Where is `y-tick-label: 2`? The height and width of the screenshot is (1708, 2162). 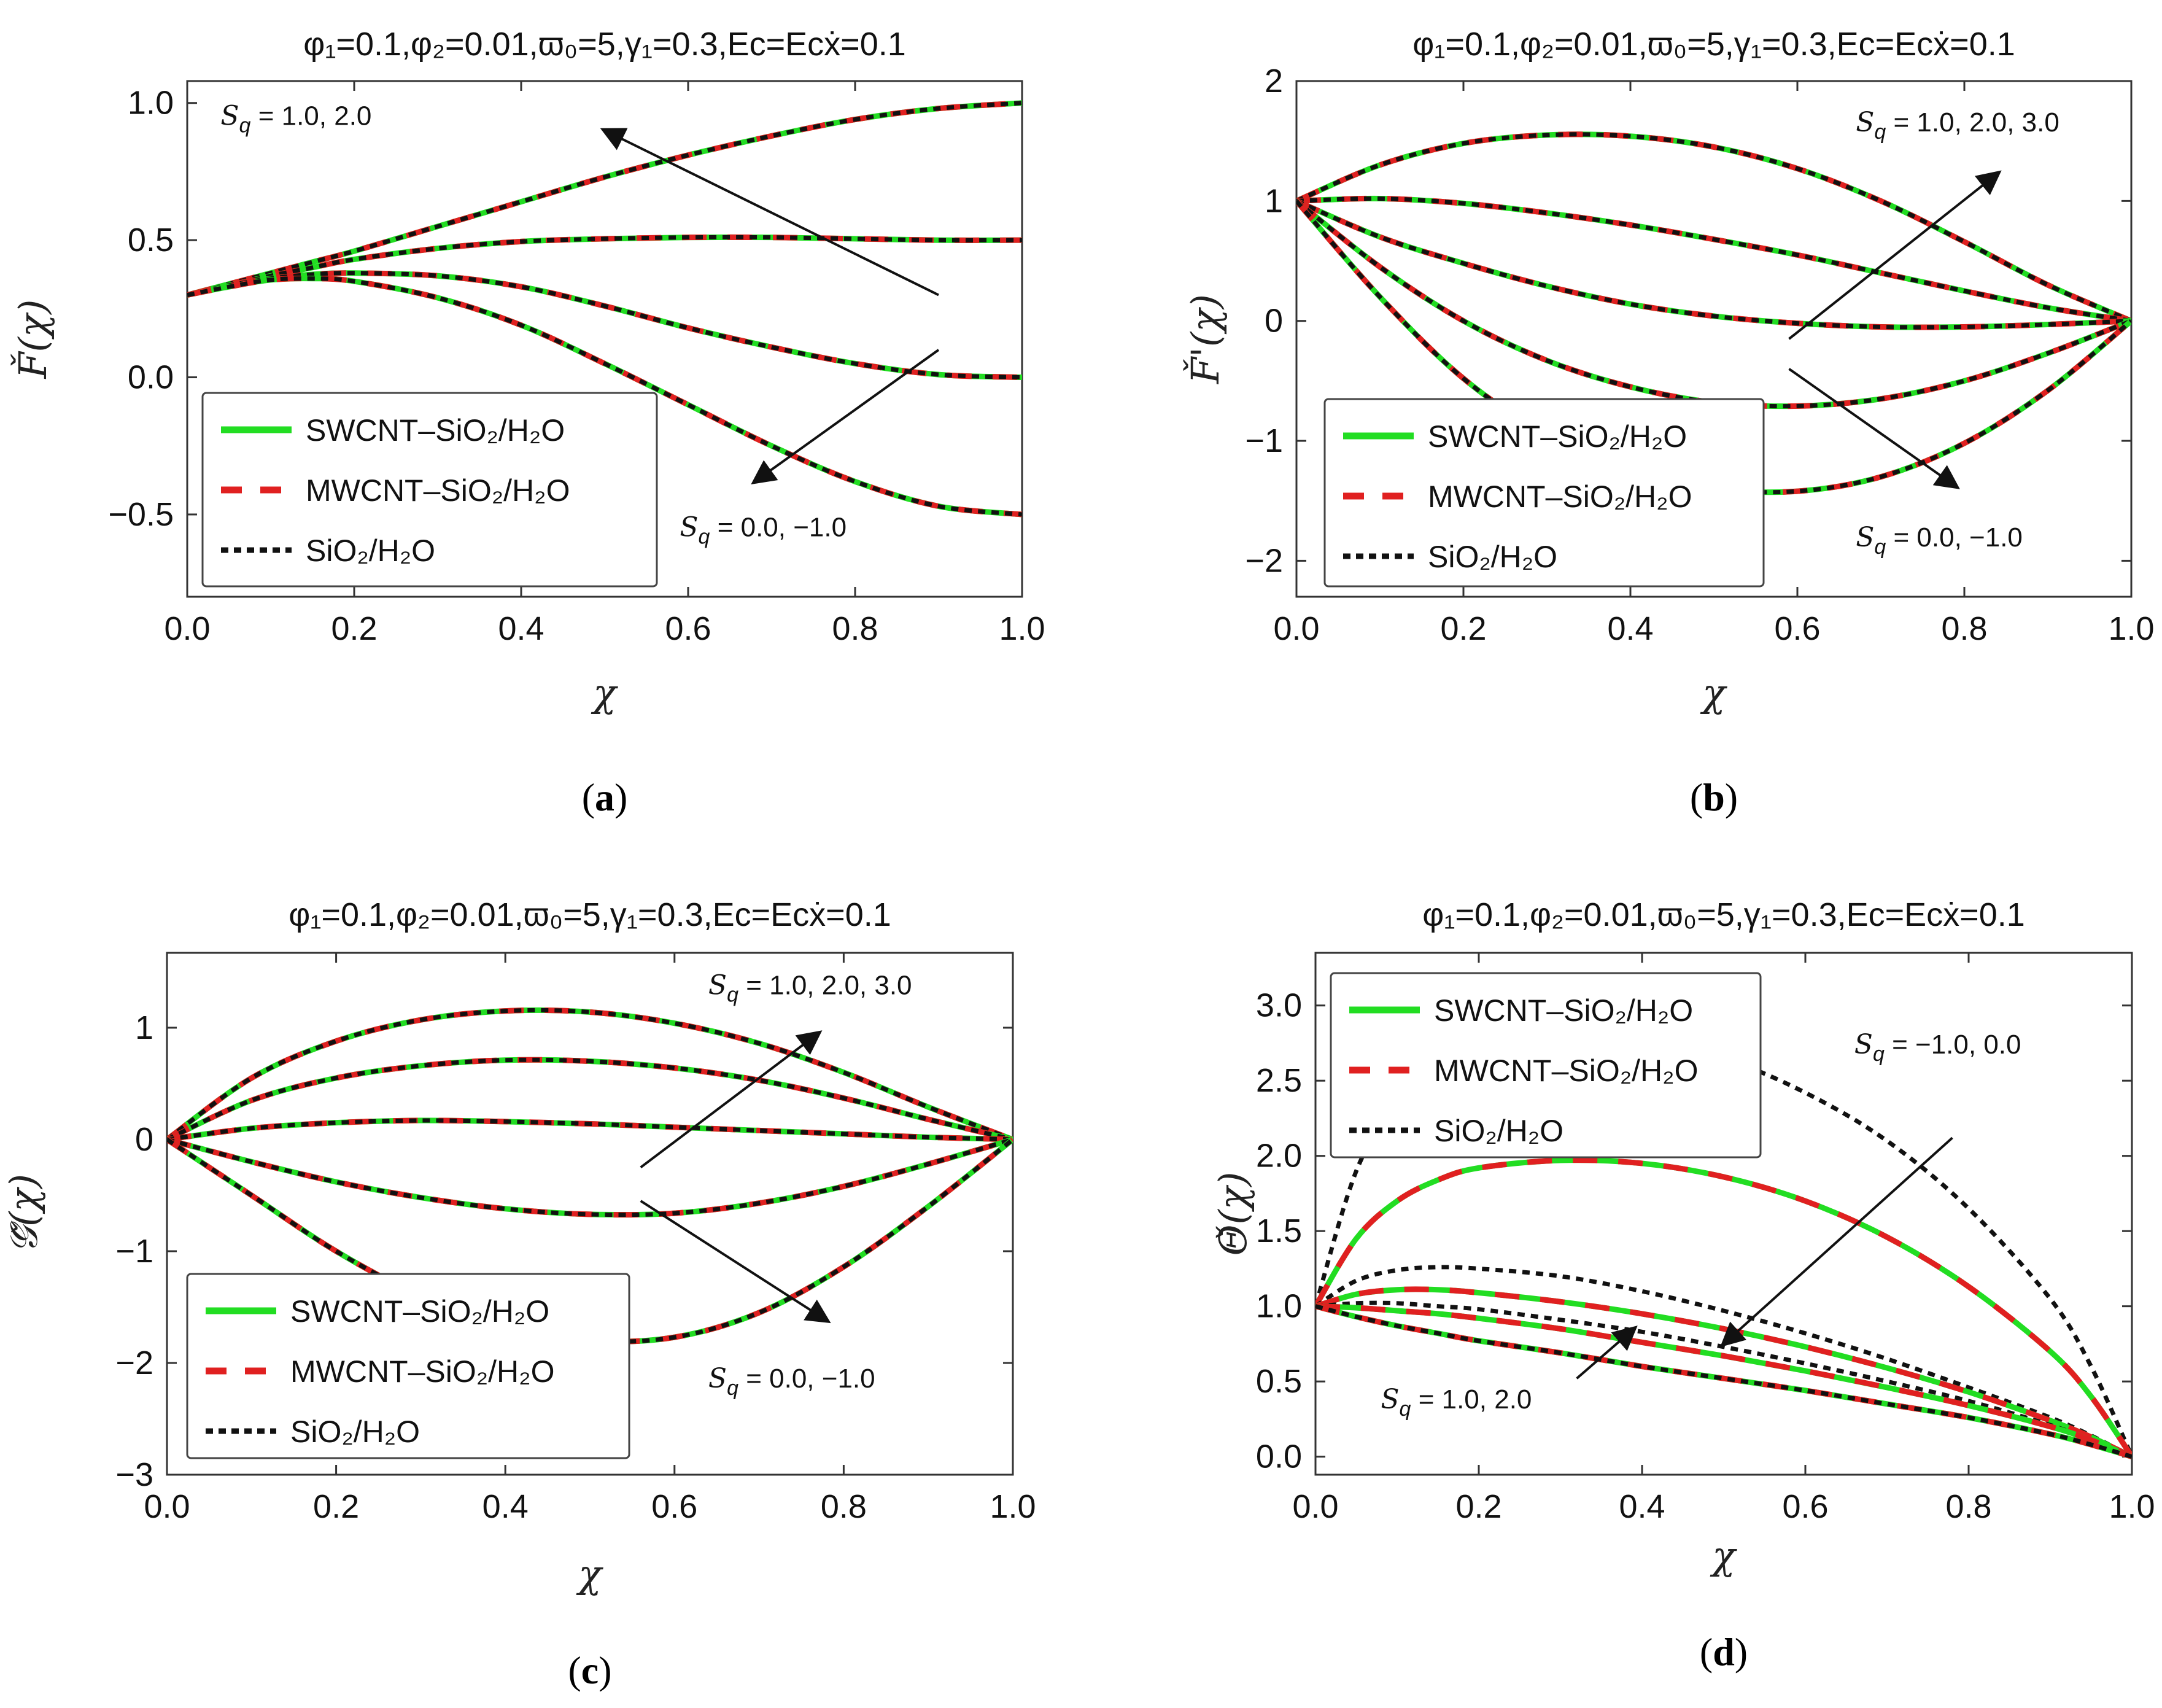 y-tick-label: 2 is located at coordinates (1274, 81).